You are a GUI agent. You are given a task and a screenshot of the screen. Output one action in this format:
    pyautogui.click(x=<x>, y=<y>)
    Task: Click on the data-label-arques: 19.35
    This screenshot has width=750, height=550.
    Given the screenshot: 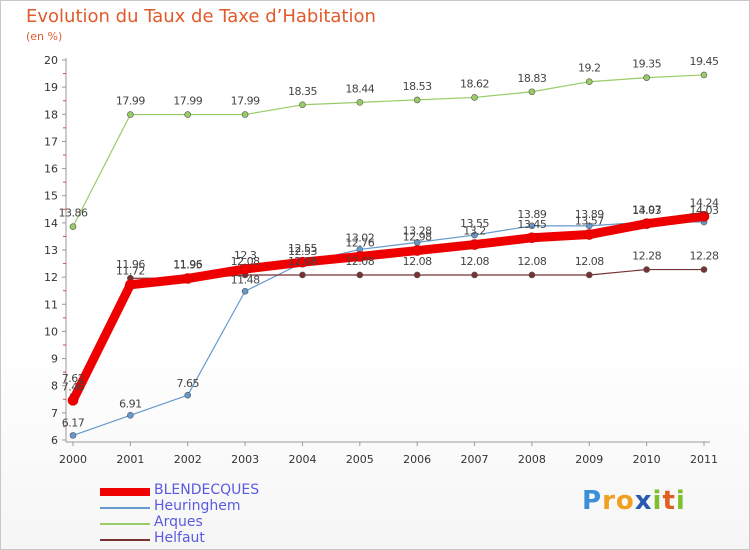 What is the action you would take?
    pyautogui.click(x=646, y=64)
    